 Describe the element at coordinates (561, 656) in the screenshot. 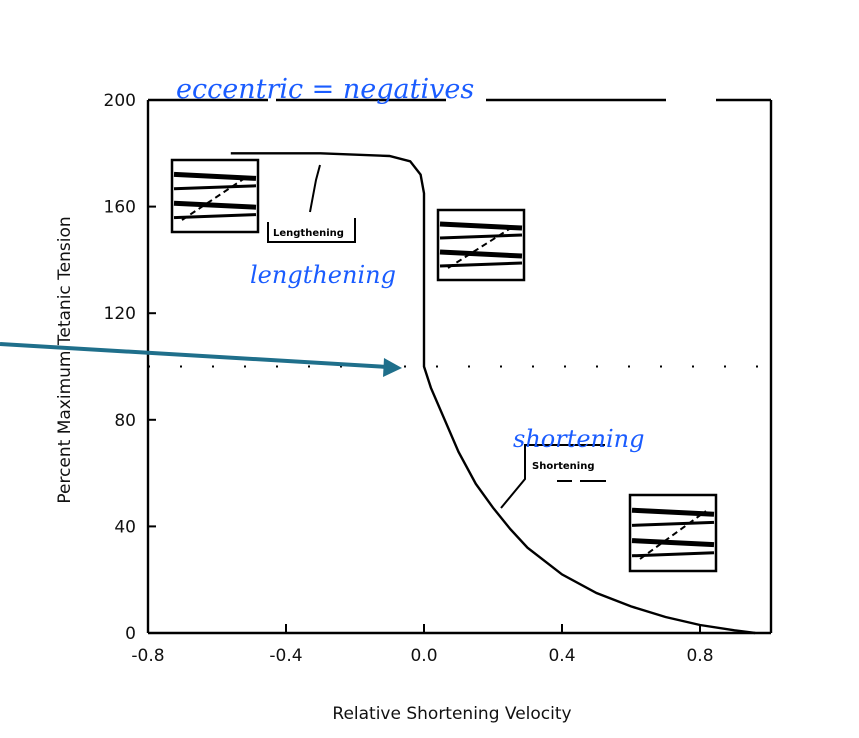

I see `x-tick-label: 0.4` at that location.